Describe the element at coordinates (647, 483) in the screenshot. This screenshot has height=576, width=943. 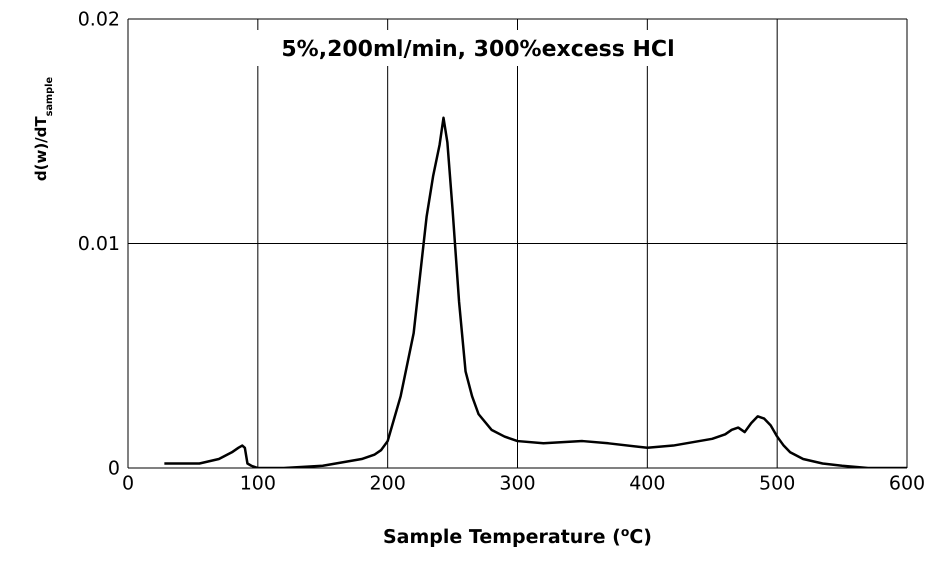
I see `x-tick-label: 400` at that location.